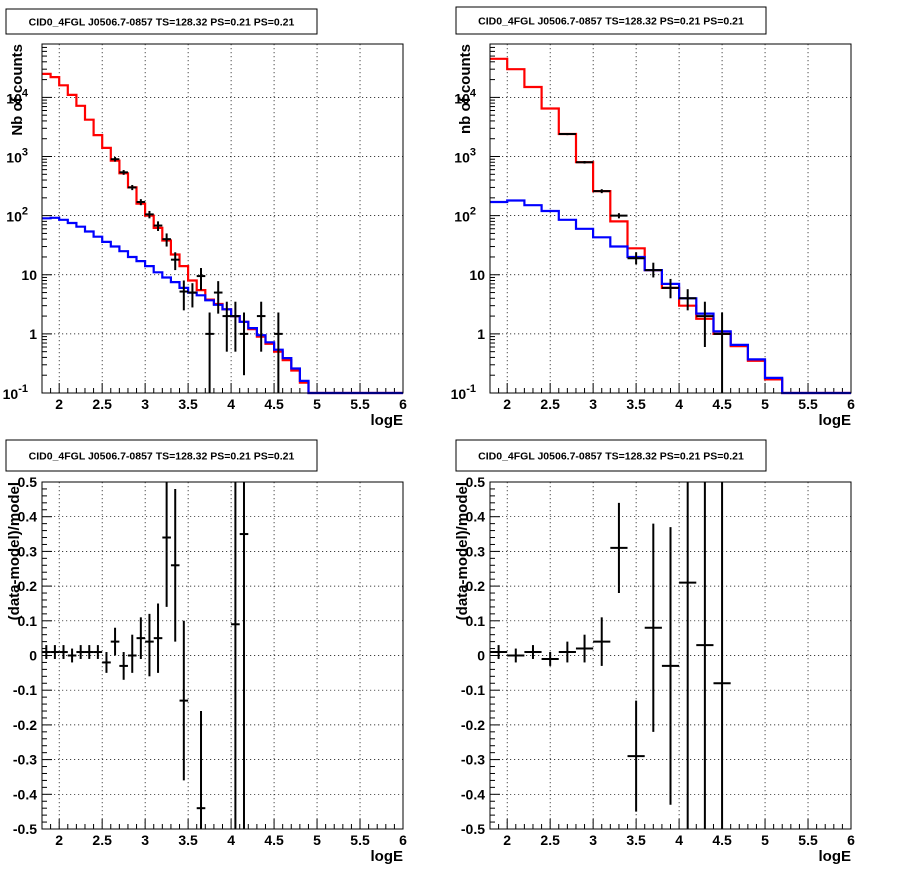  Describe the element at coordinates (476, 482) in the screenshot. I see `y-tick-label: 0.5` at that location.